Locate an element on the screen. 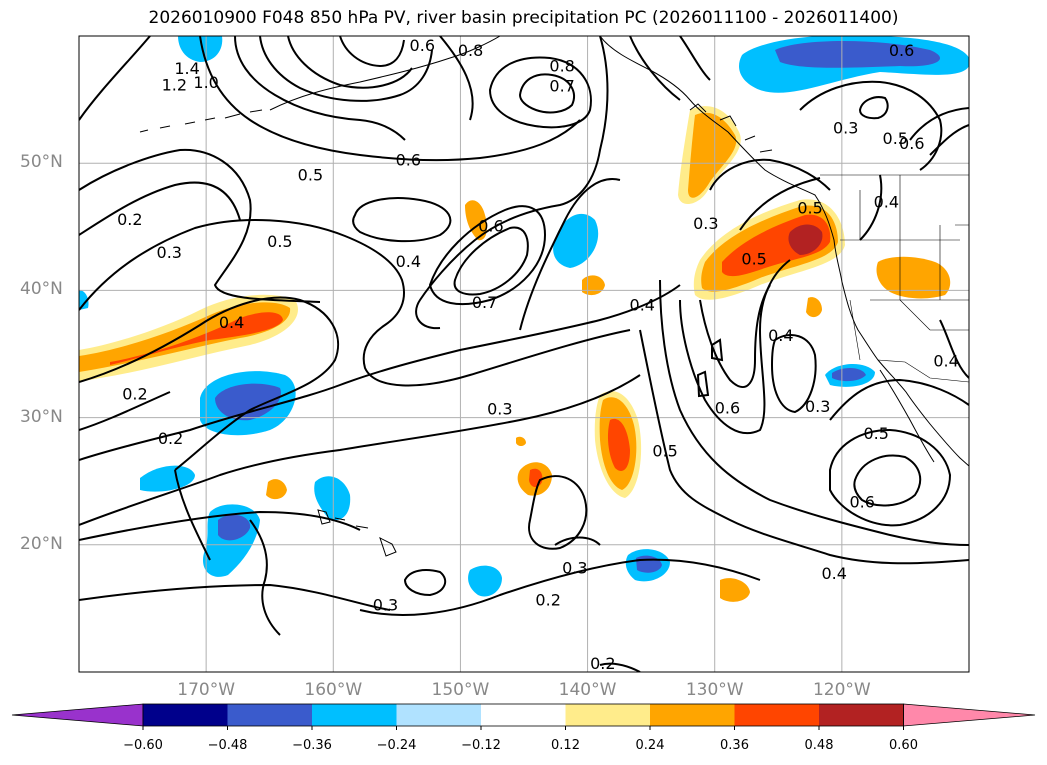  border-us-mexico is located at coordinates (923, 371).